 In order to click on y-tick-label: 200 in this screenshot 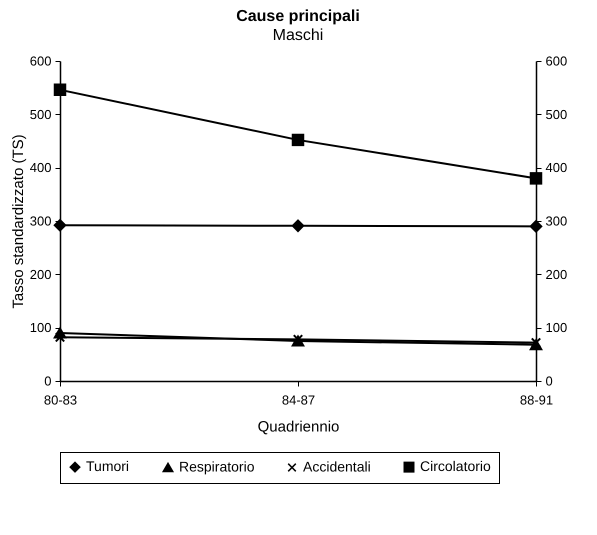, I will do `click(41, 274)`.